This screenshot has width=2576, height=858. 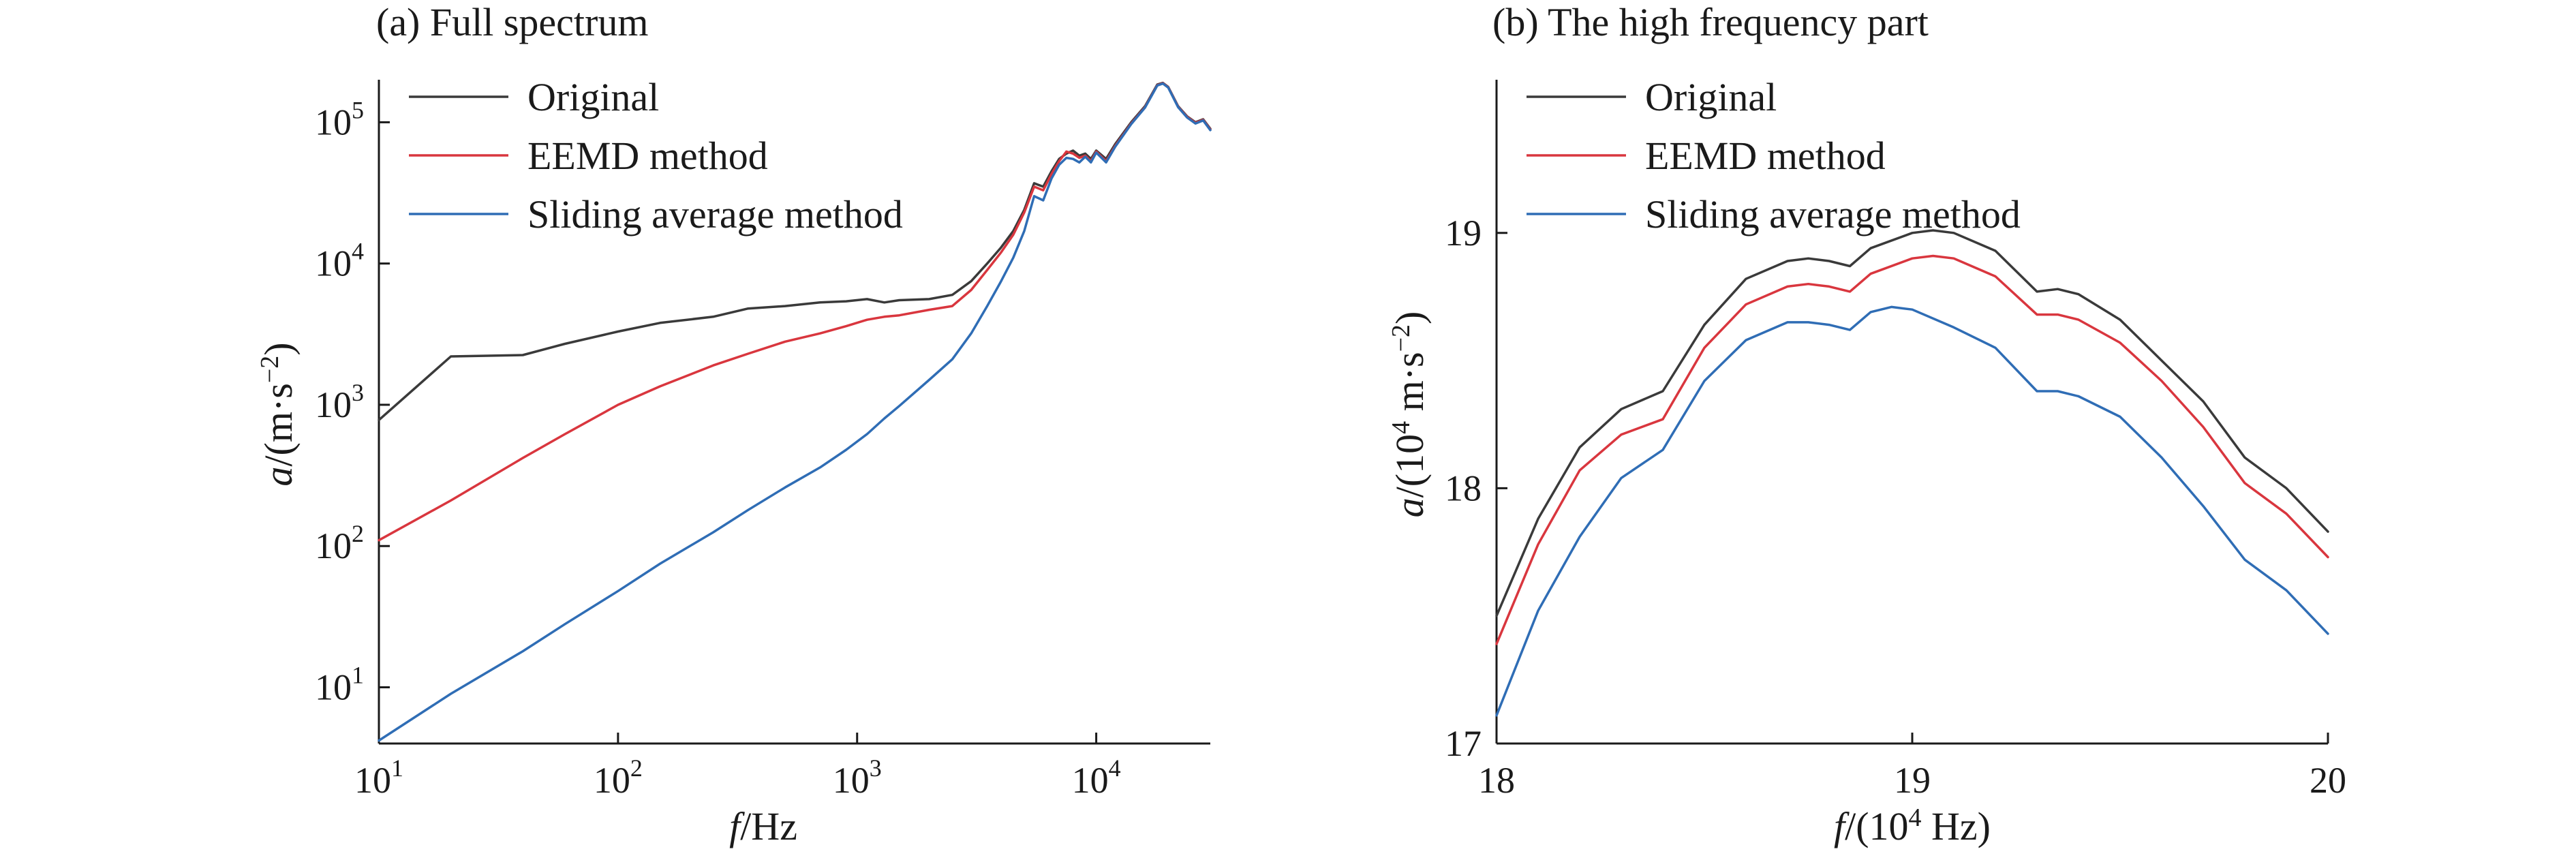 What do you see at coordinates (339, 261) in the screenshot?
I see `y-tick-label: 10⁴` at bounding box center [339, 261].